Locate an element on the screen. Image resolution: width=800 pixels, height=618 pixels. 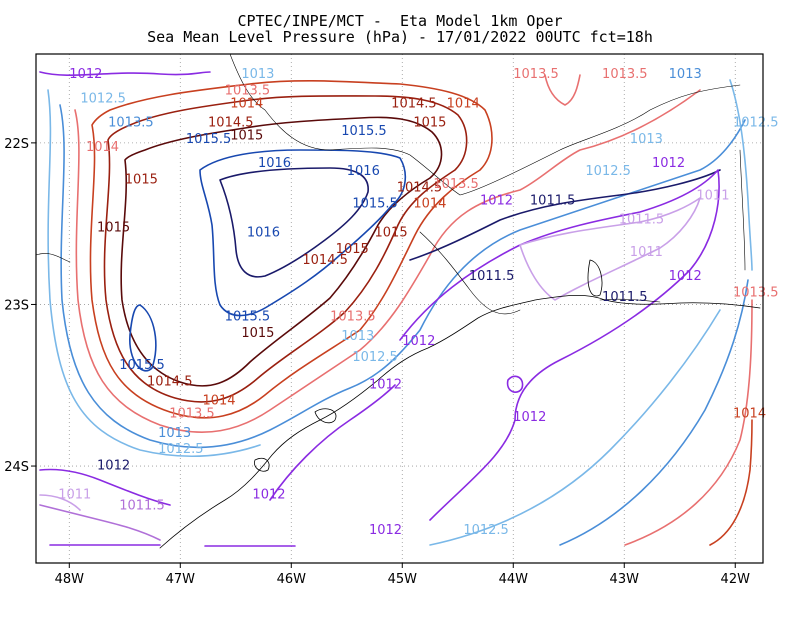
isobar-bottom-edge is located at coordinates (172, 545).